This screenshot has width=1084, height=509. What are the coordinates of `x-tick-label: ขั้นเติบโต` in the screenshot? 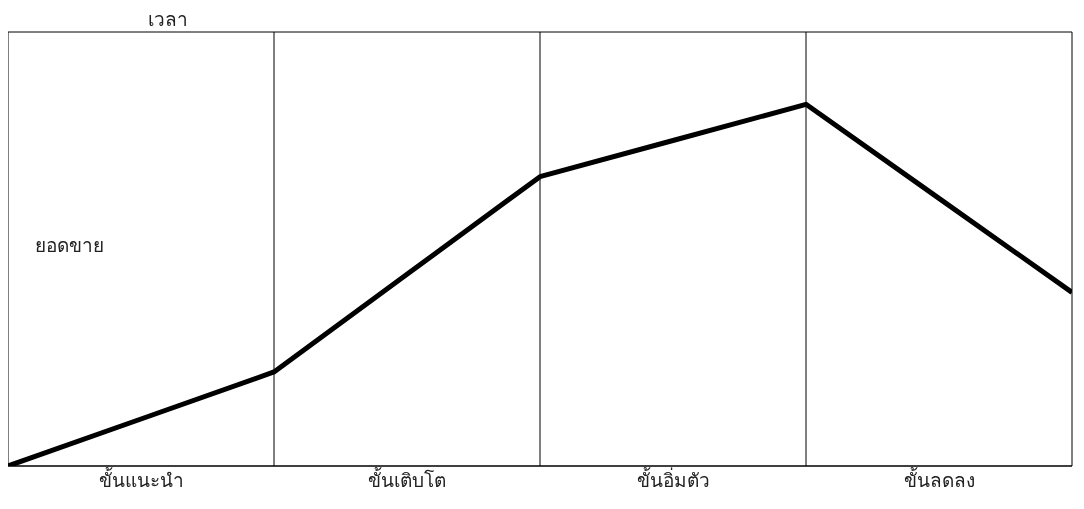 It's located at (407, 479).